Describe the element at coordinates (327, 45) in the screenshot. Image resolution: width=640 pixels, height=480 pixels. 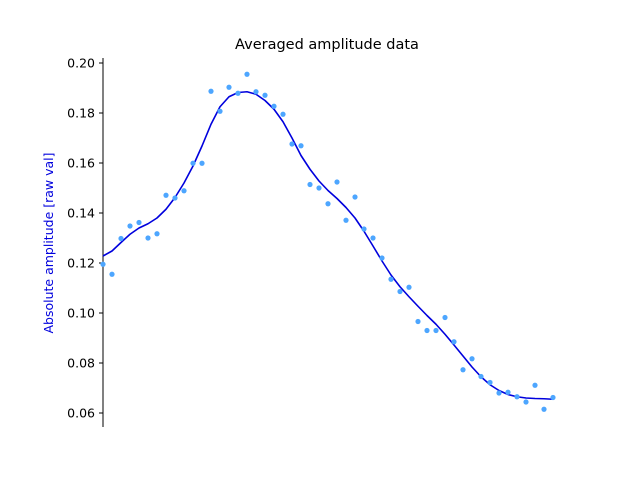
I see `chart-title: Averaged amplitude data` at that location.